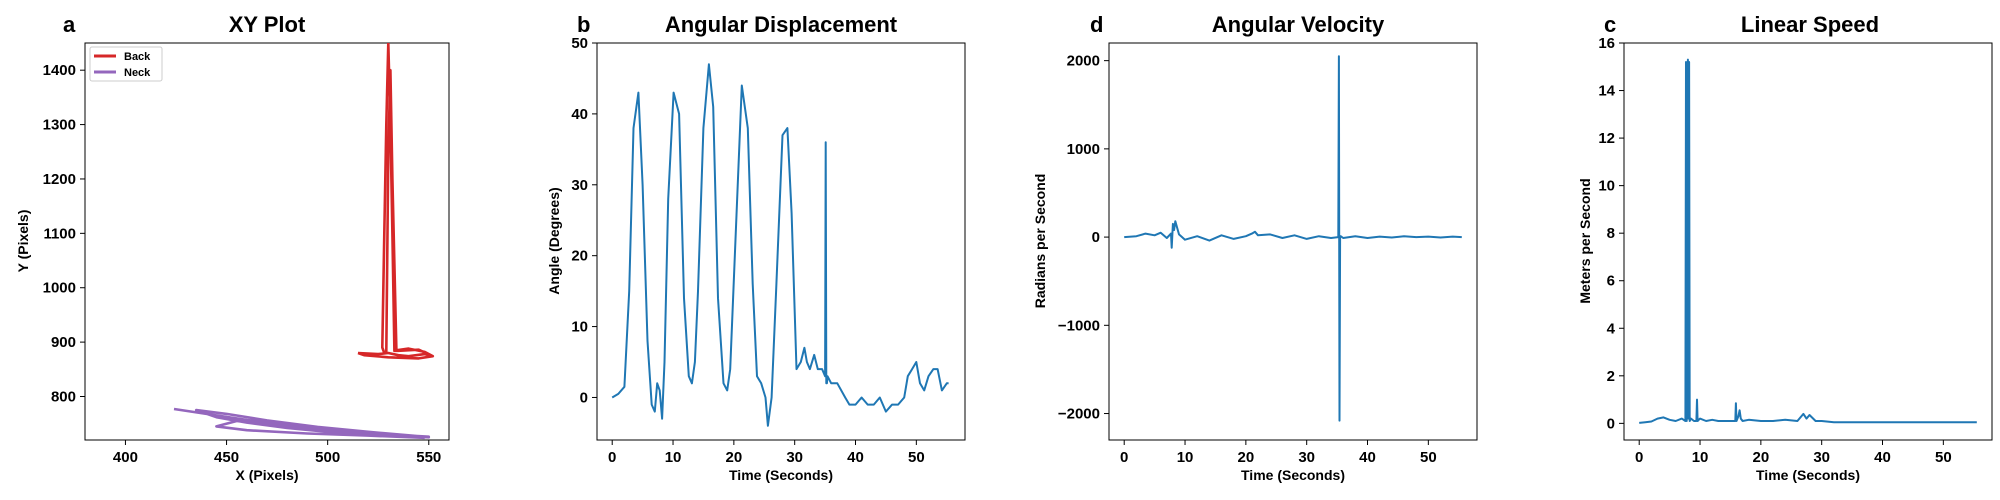 This screenshot has height=500, width=2000. I want to click on legend: Back Neck, so click(126, 64).